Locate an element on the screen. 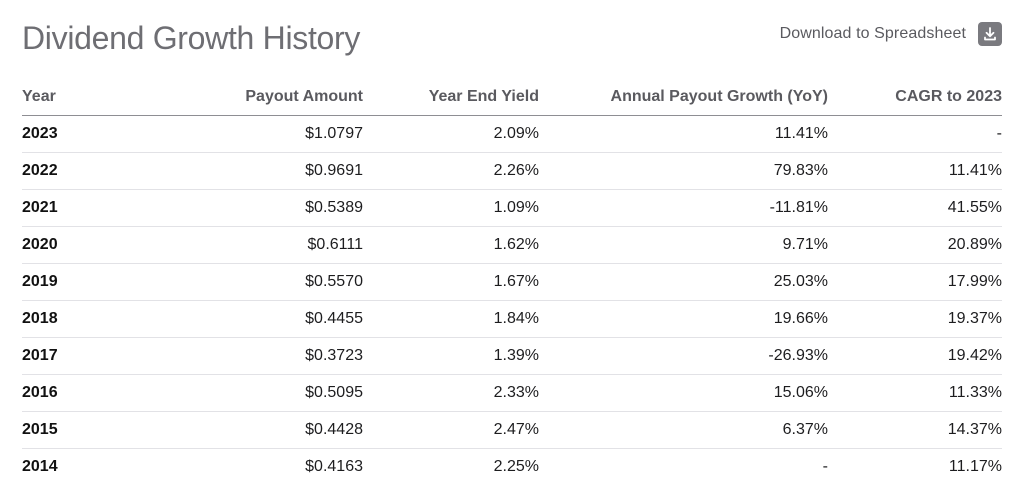 The image size is (1024, 498). cell-annual-payout-growth: 79.83% is located at coordinates (683, 171).